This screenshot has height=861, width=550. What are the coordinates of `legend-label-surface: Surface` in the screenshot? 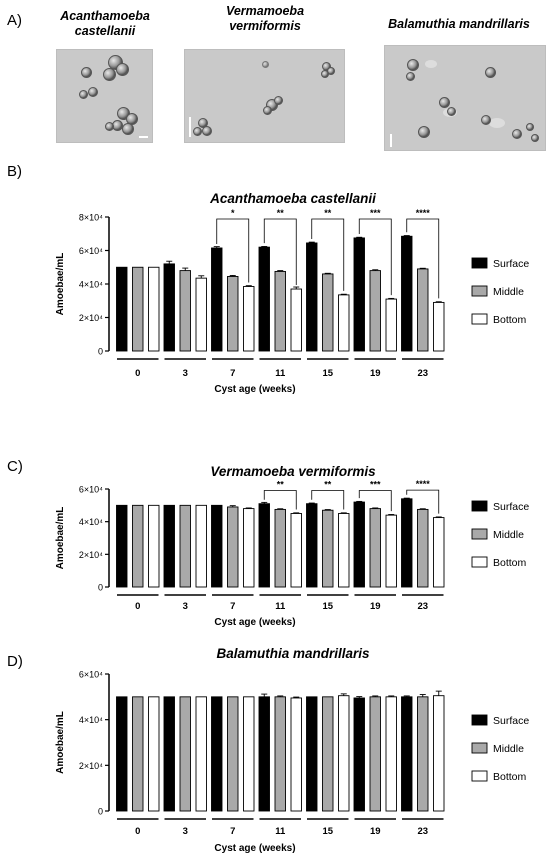 It's located at (511, 264).